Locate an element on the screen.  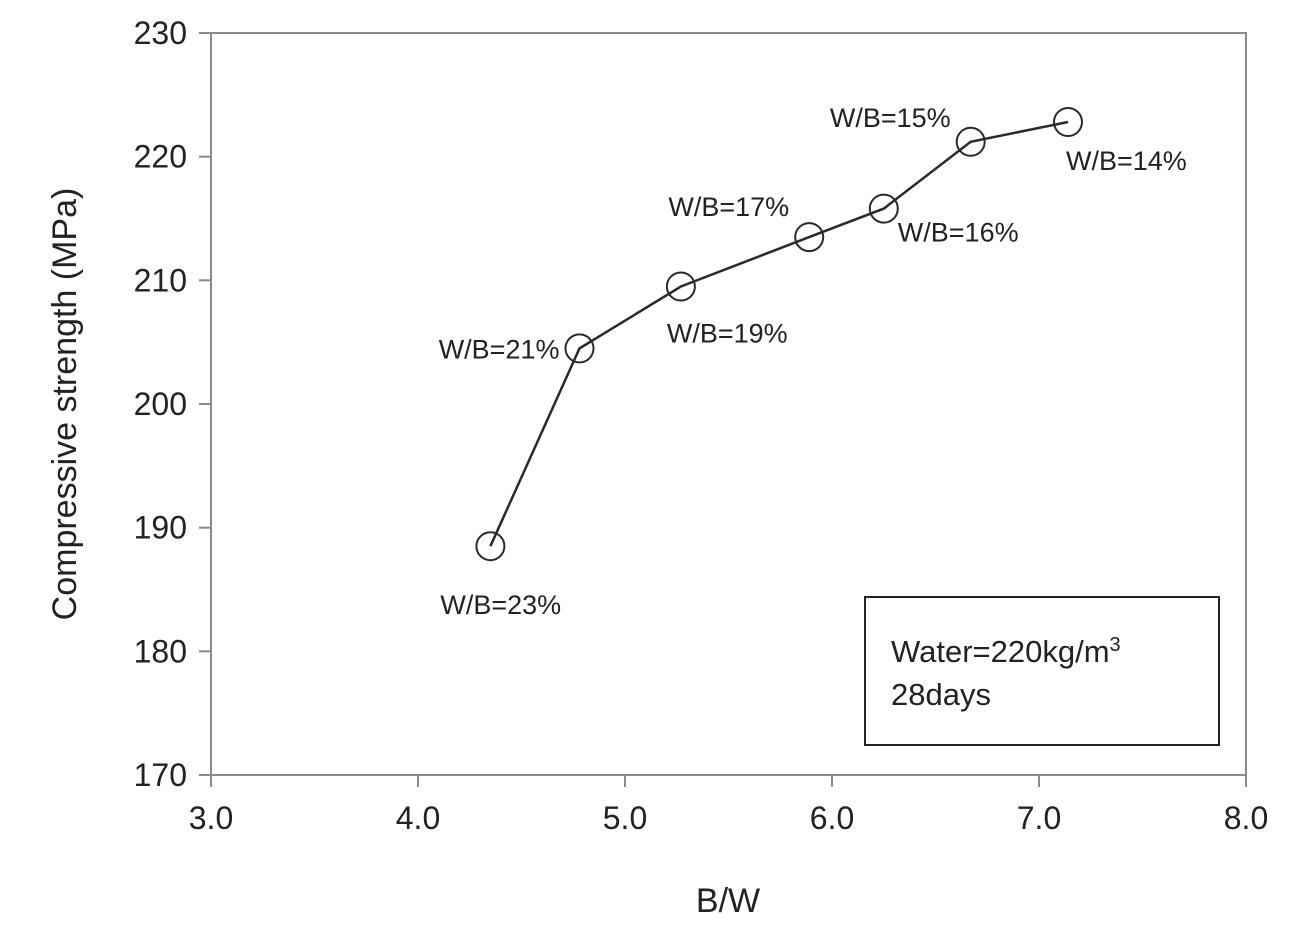
x-tick-label: 3.0 is located at coordinates (211, 818).